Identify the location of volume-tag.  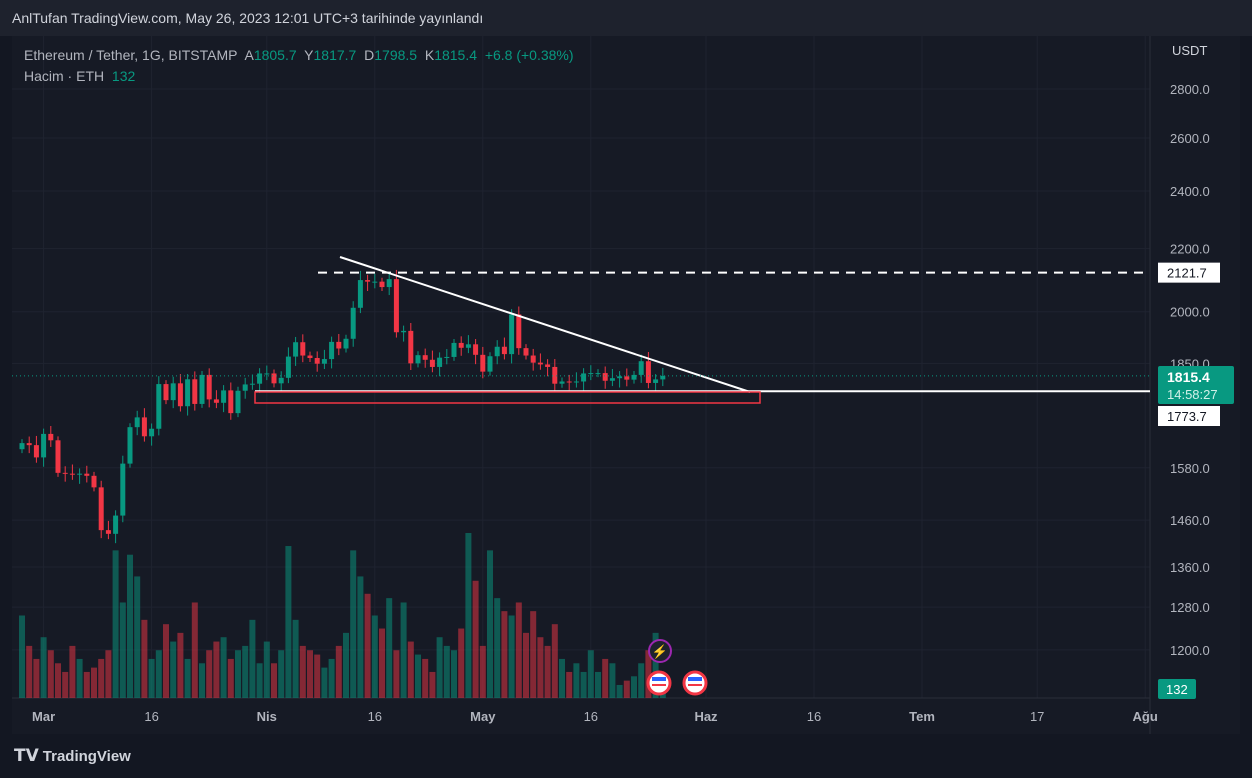
(1177, 689).